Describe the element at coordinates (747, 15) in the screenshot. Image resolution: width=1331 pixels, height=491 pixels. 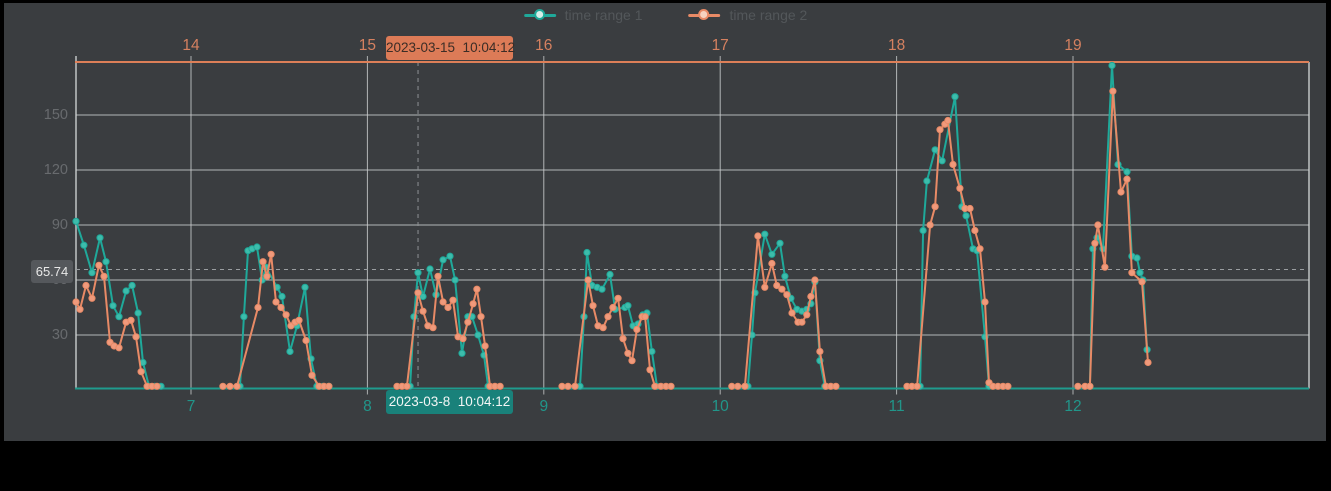
I see `legend-item-time-range-2: time range 2` at that location.